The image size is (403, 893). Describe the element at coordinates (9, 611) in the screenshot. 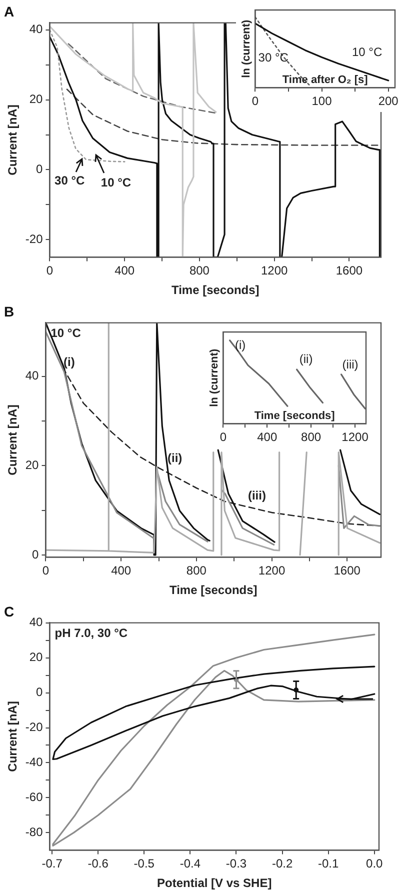

I see `chart-title: C` at that location.